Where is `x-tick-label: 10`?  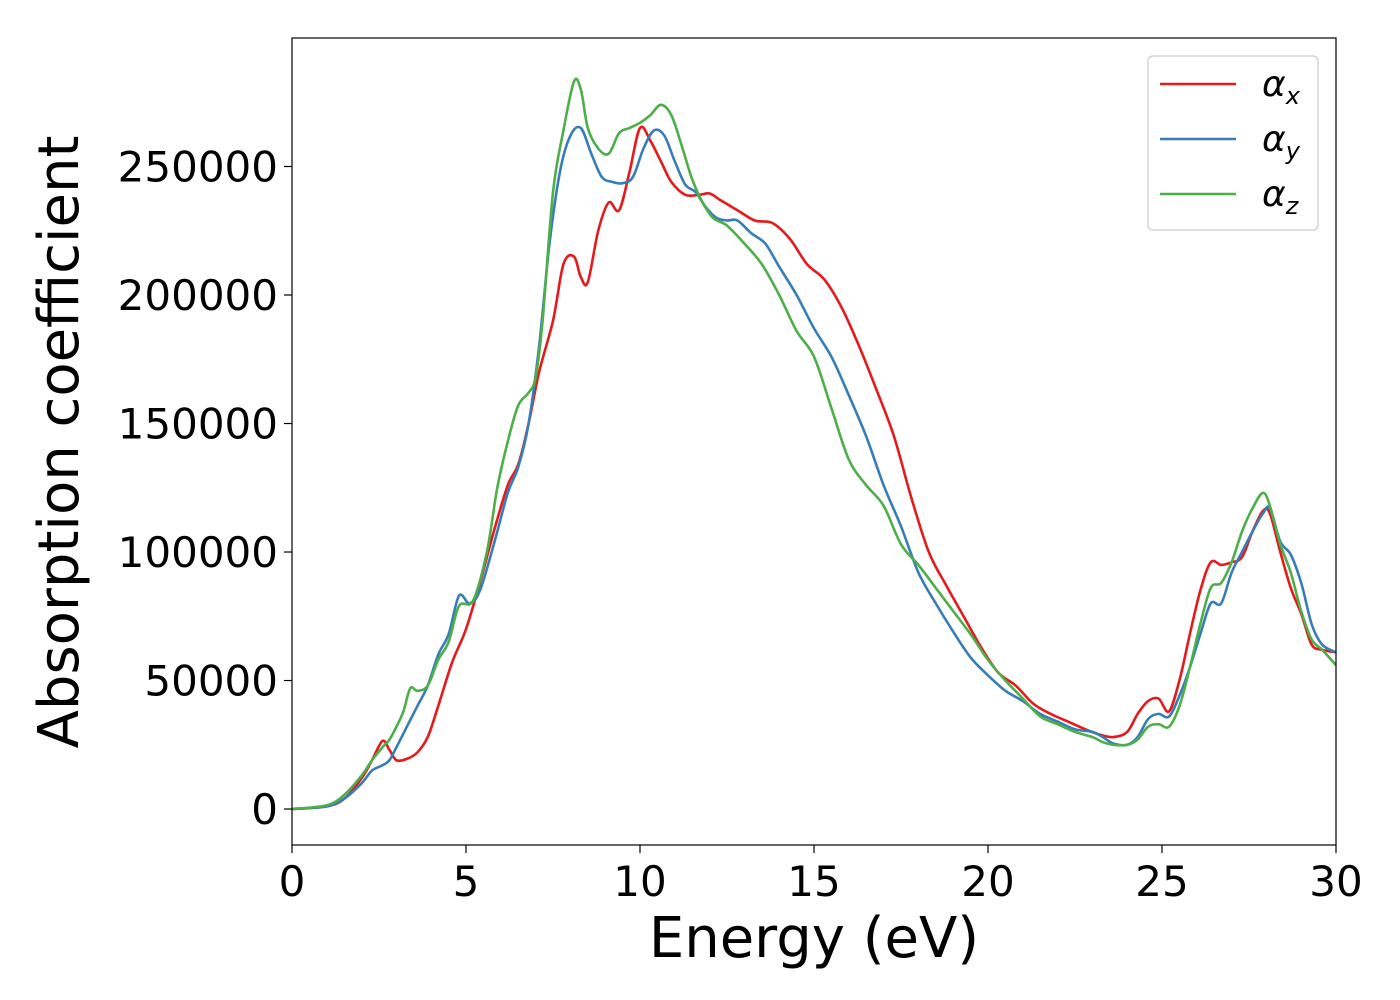 x-tick-label: 10 is located at coordinates (639, 881).